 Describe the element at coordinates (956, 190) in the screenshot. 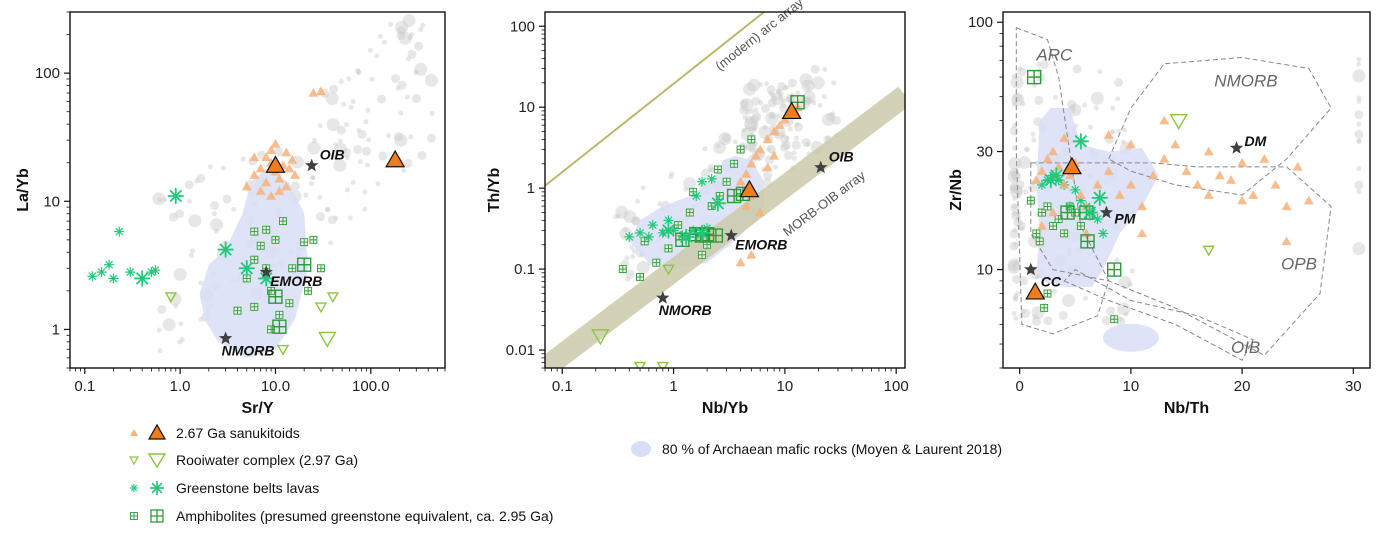

I see `y-axis-label: Zr/Nb` at that location.